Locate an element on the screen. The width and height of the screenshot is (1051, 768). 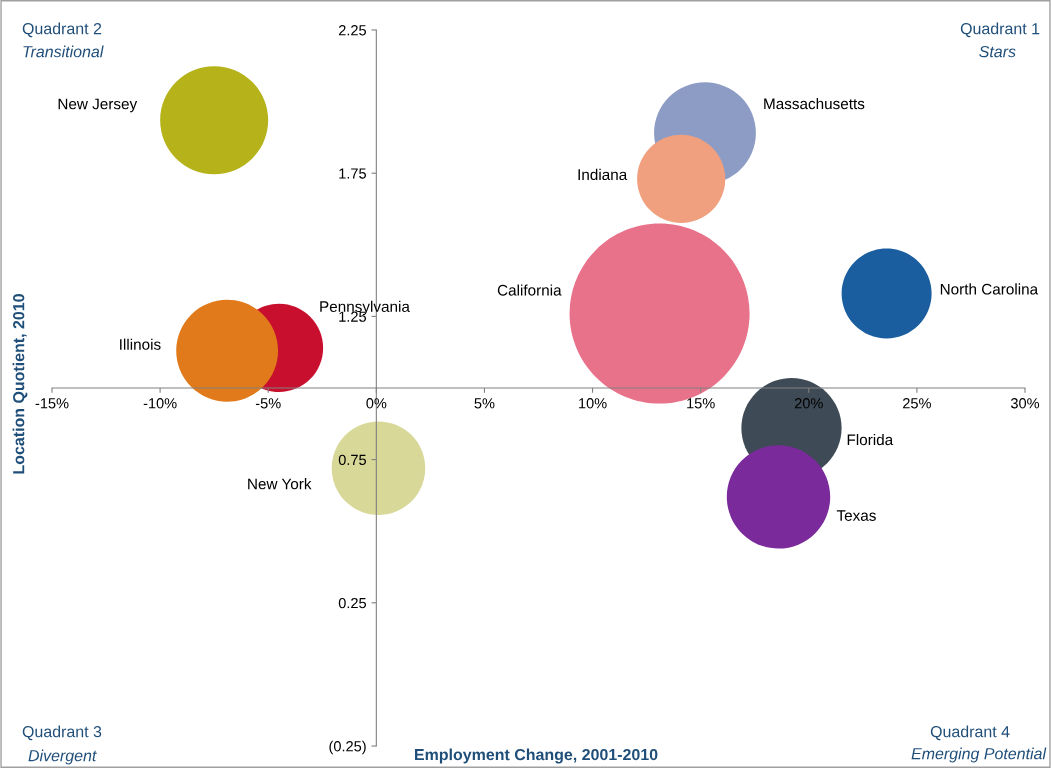
annotation: Quadrant 3 is located at coordinates (62, 733).